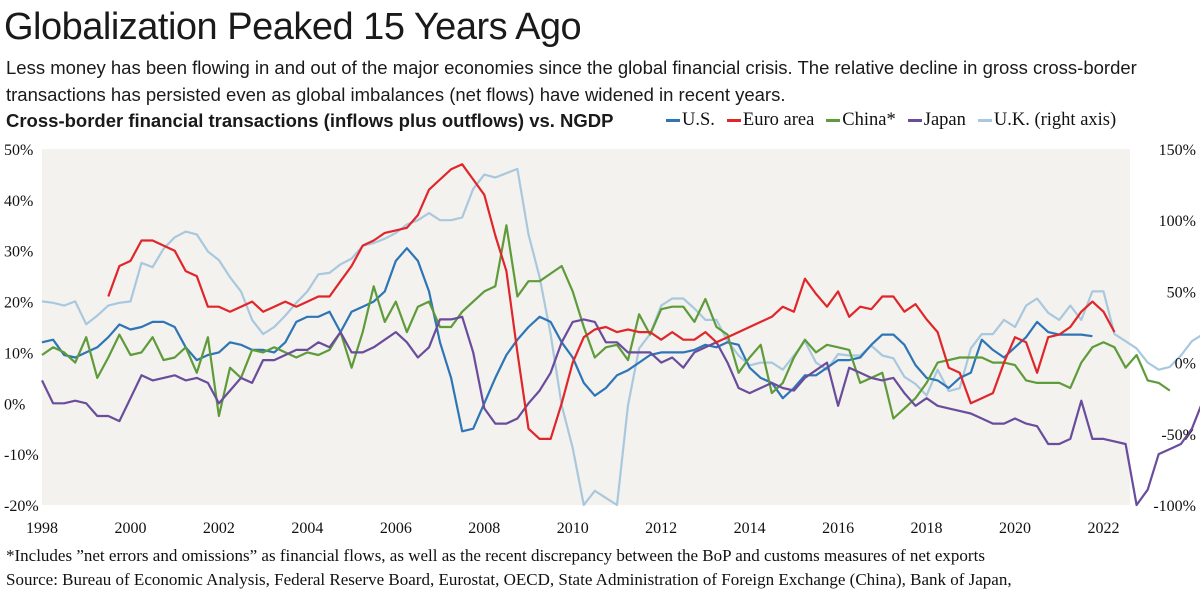  I want to click on x-tick-label: 2018, so click(927, 528).